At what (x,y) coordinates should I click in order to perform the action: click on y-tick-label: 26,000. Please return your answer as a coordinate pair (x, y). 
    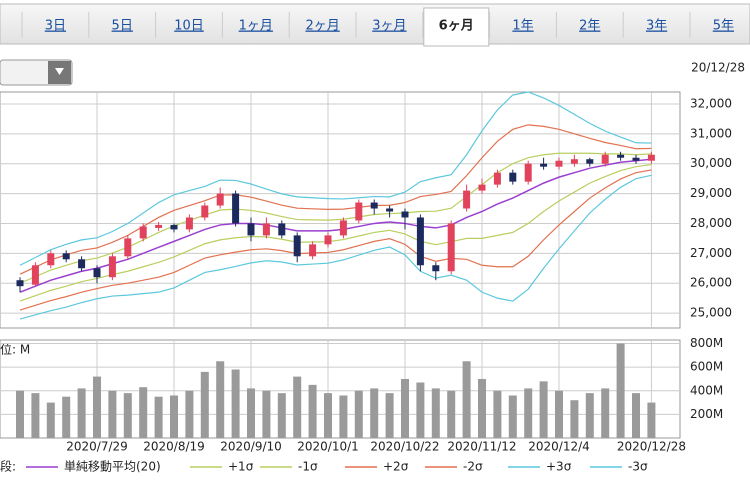
    Looking at the image, I should click on (711, 283).